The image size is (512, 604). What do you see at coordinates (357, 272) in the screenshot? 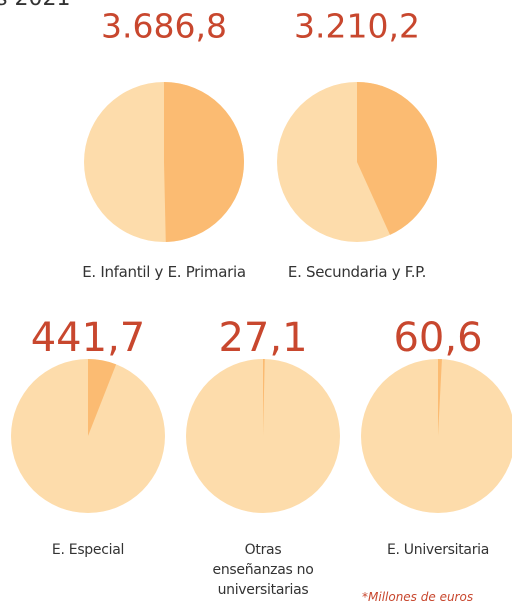
I see `category-label: E. Secundaria y F.P.` at bounding box center [357, 272].